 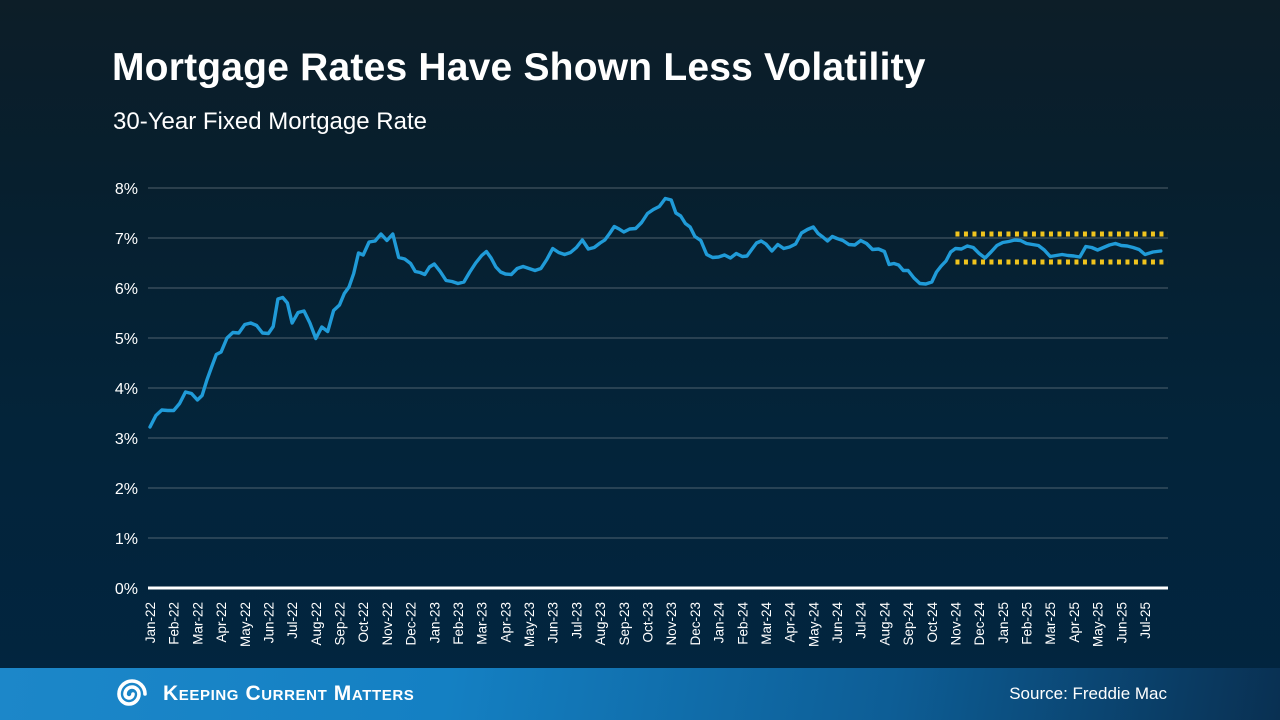 I want to click on x-tick-label: Jun-24, so click(x=837, y=623).